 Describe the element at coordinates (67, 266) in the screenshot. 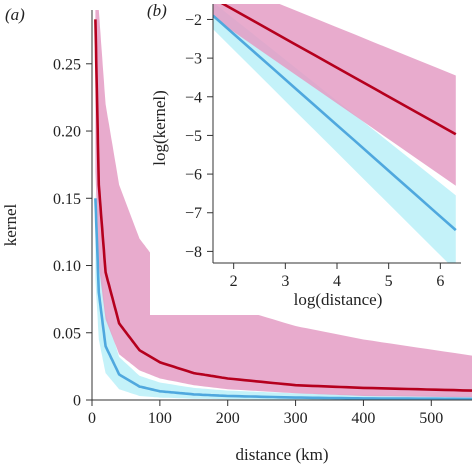

I see `panel-a-y-tick-label: 0.10` at that location.